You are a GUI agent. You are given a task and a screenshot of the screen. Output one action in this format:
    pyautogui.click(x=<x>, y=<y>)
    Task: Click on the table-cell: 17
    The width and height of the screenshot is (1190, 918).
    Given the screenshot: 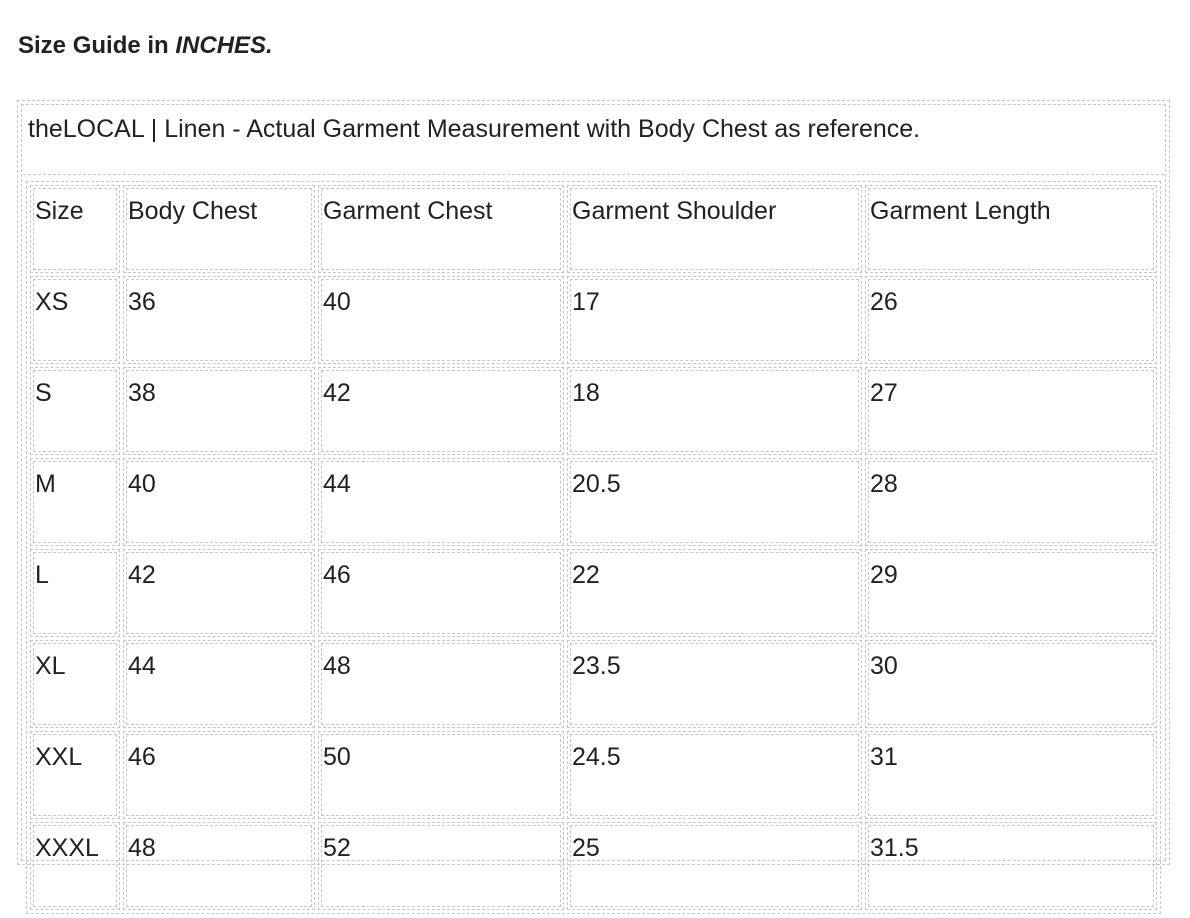 What is the action you would take?
    pyautogui.click(x=714, y=320)
    